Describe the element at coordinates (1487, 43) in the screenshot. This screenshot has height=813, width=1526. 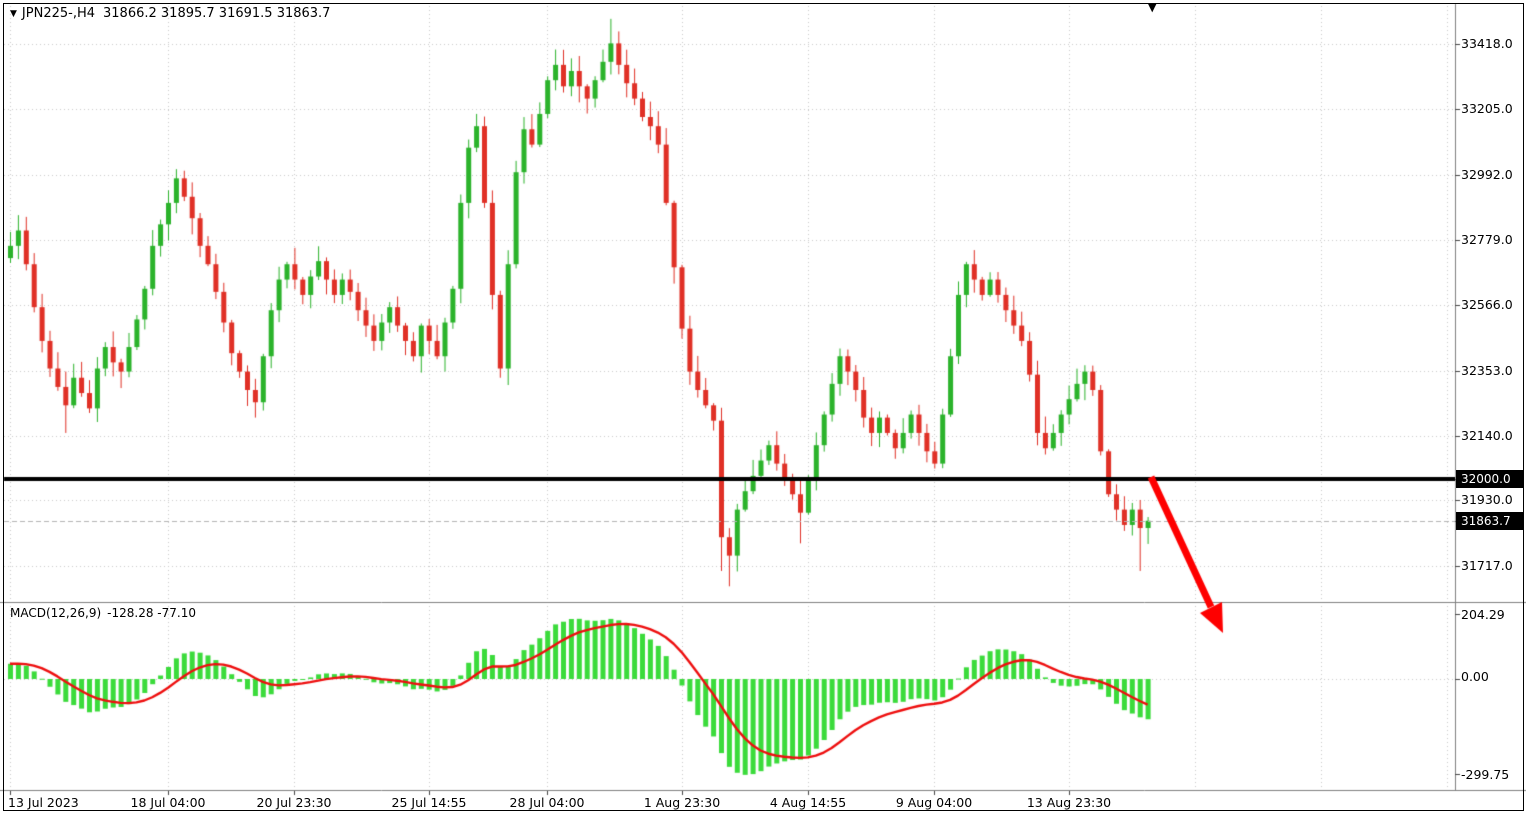
I see `price-axis-label: 33418.0` at that location.